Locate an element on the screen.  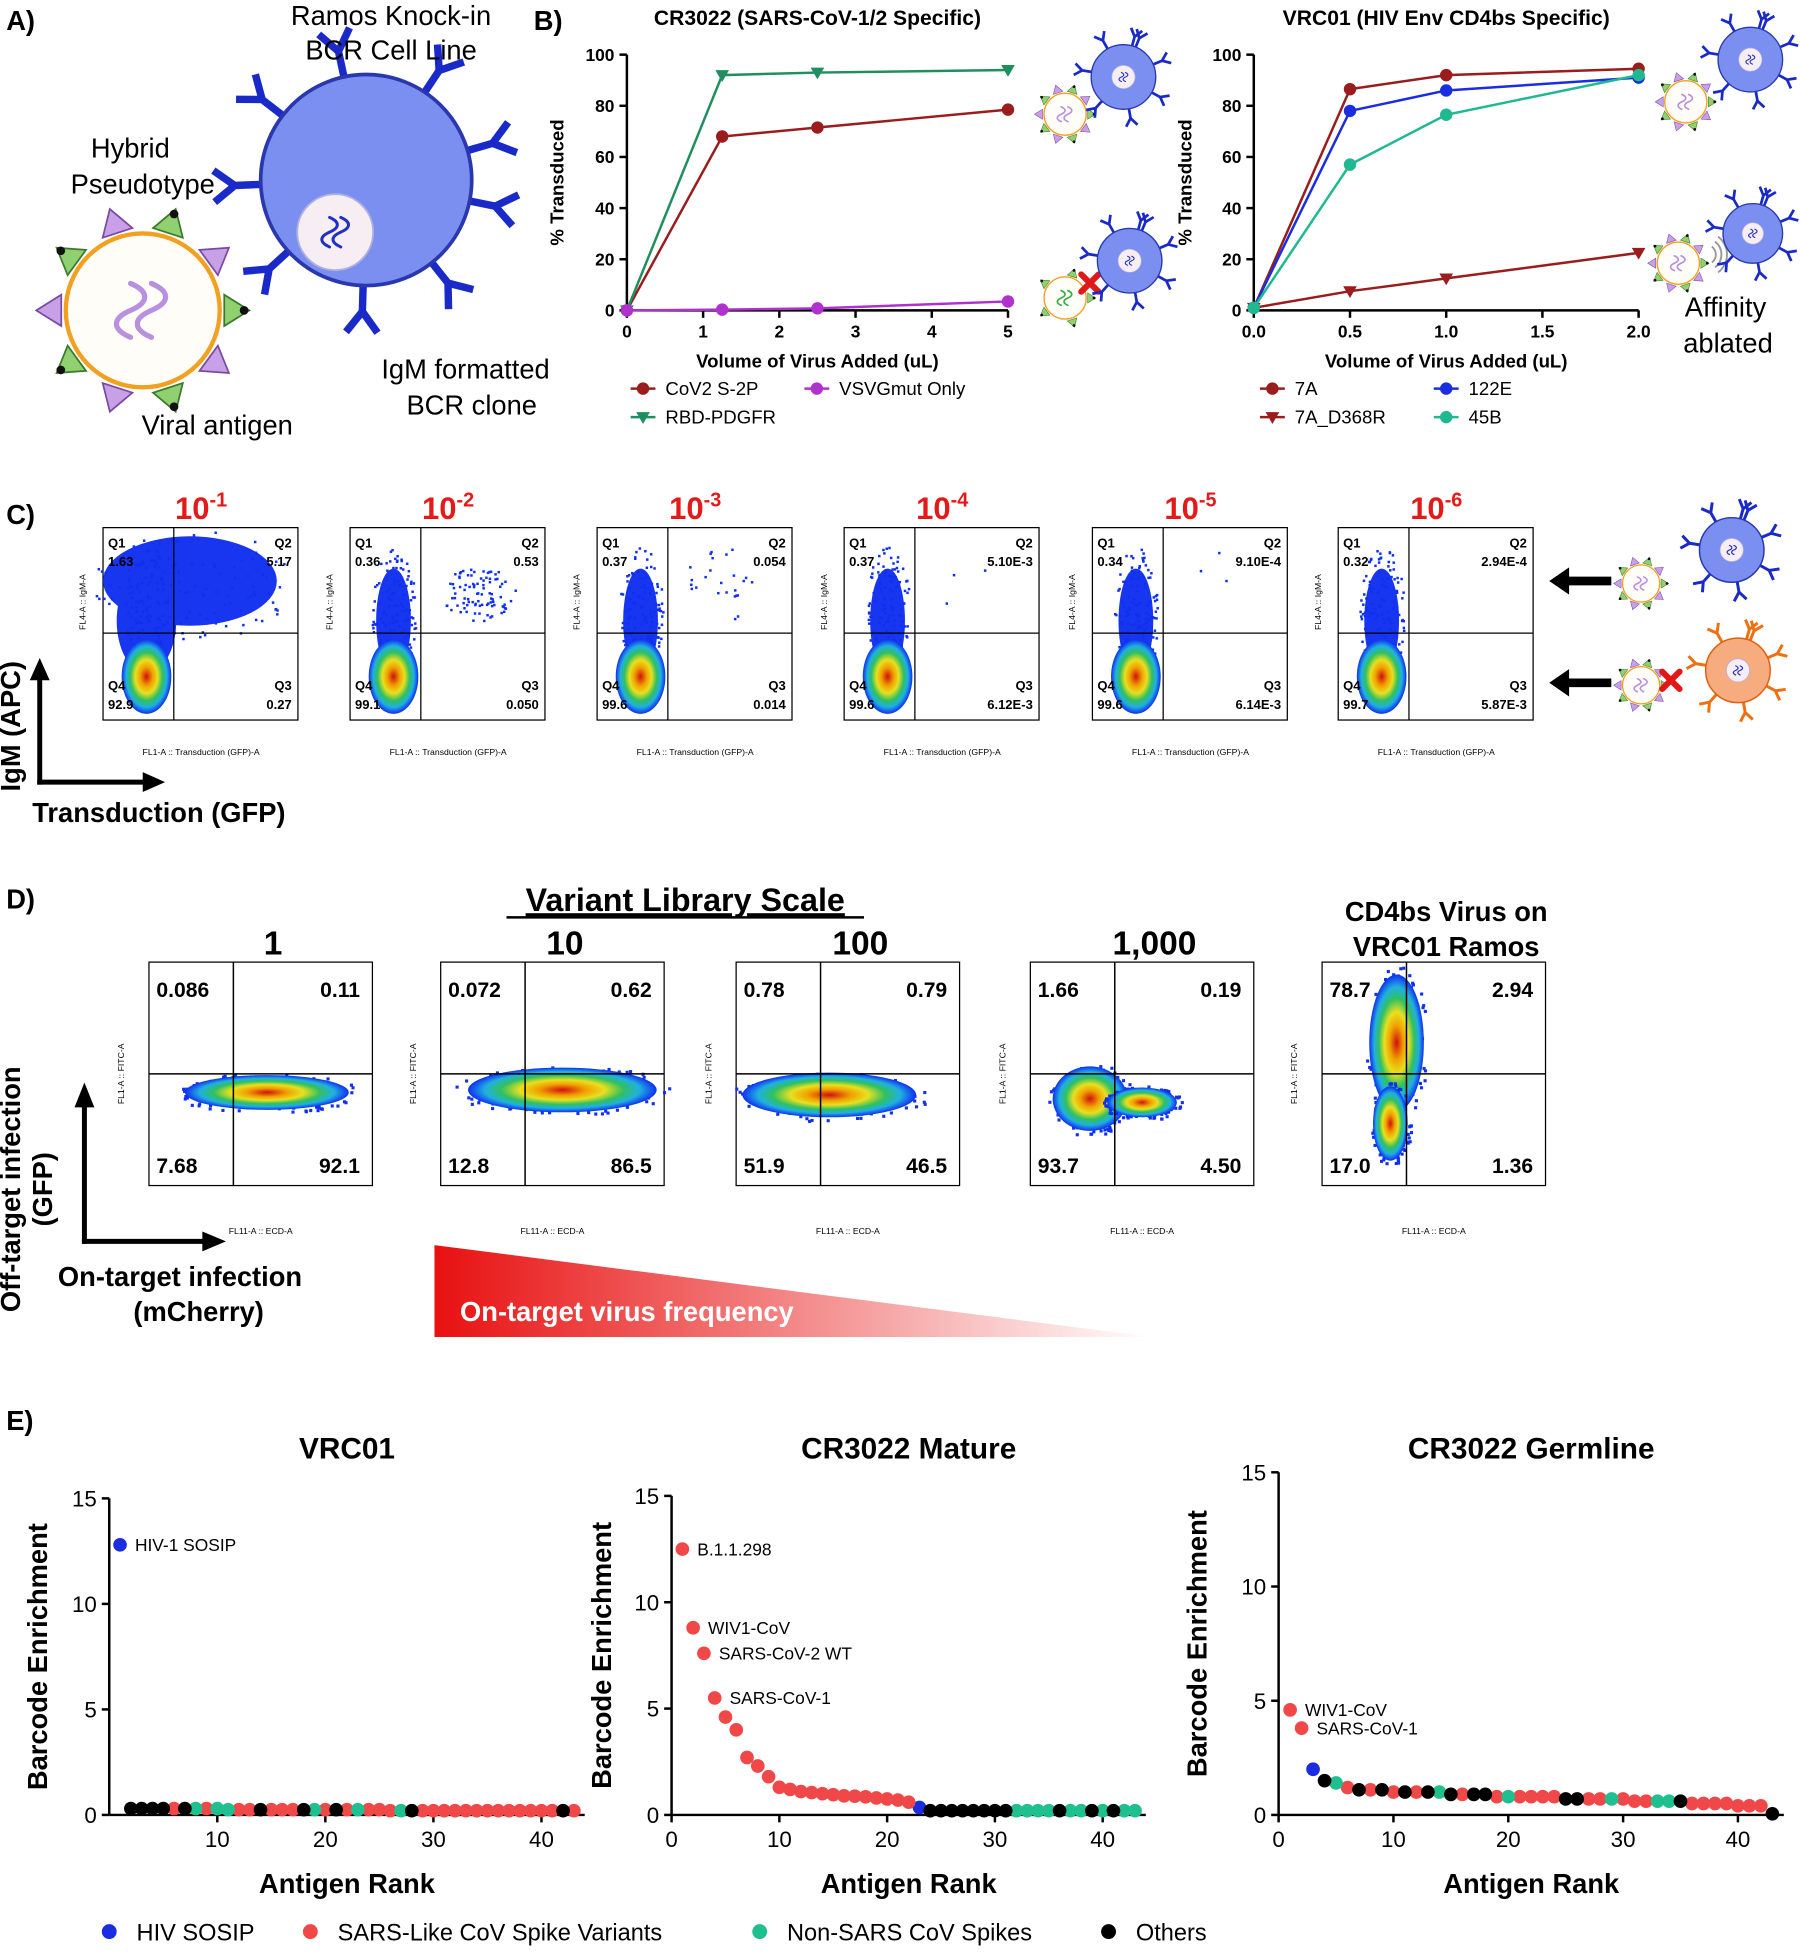
panel-label: D) is located at coordinates (20, 899).